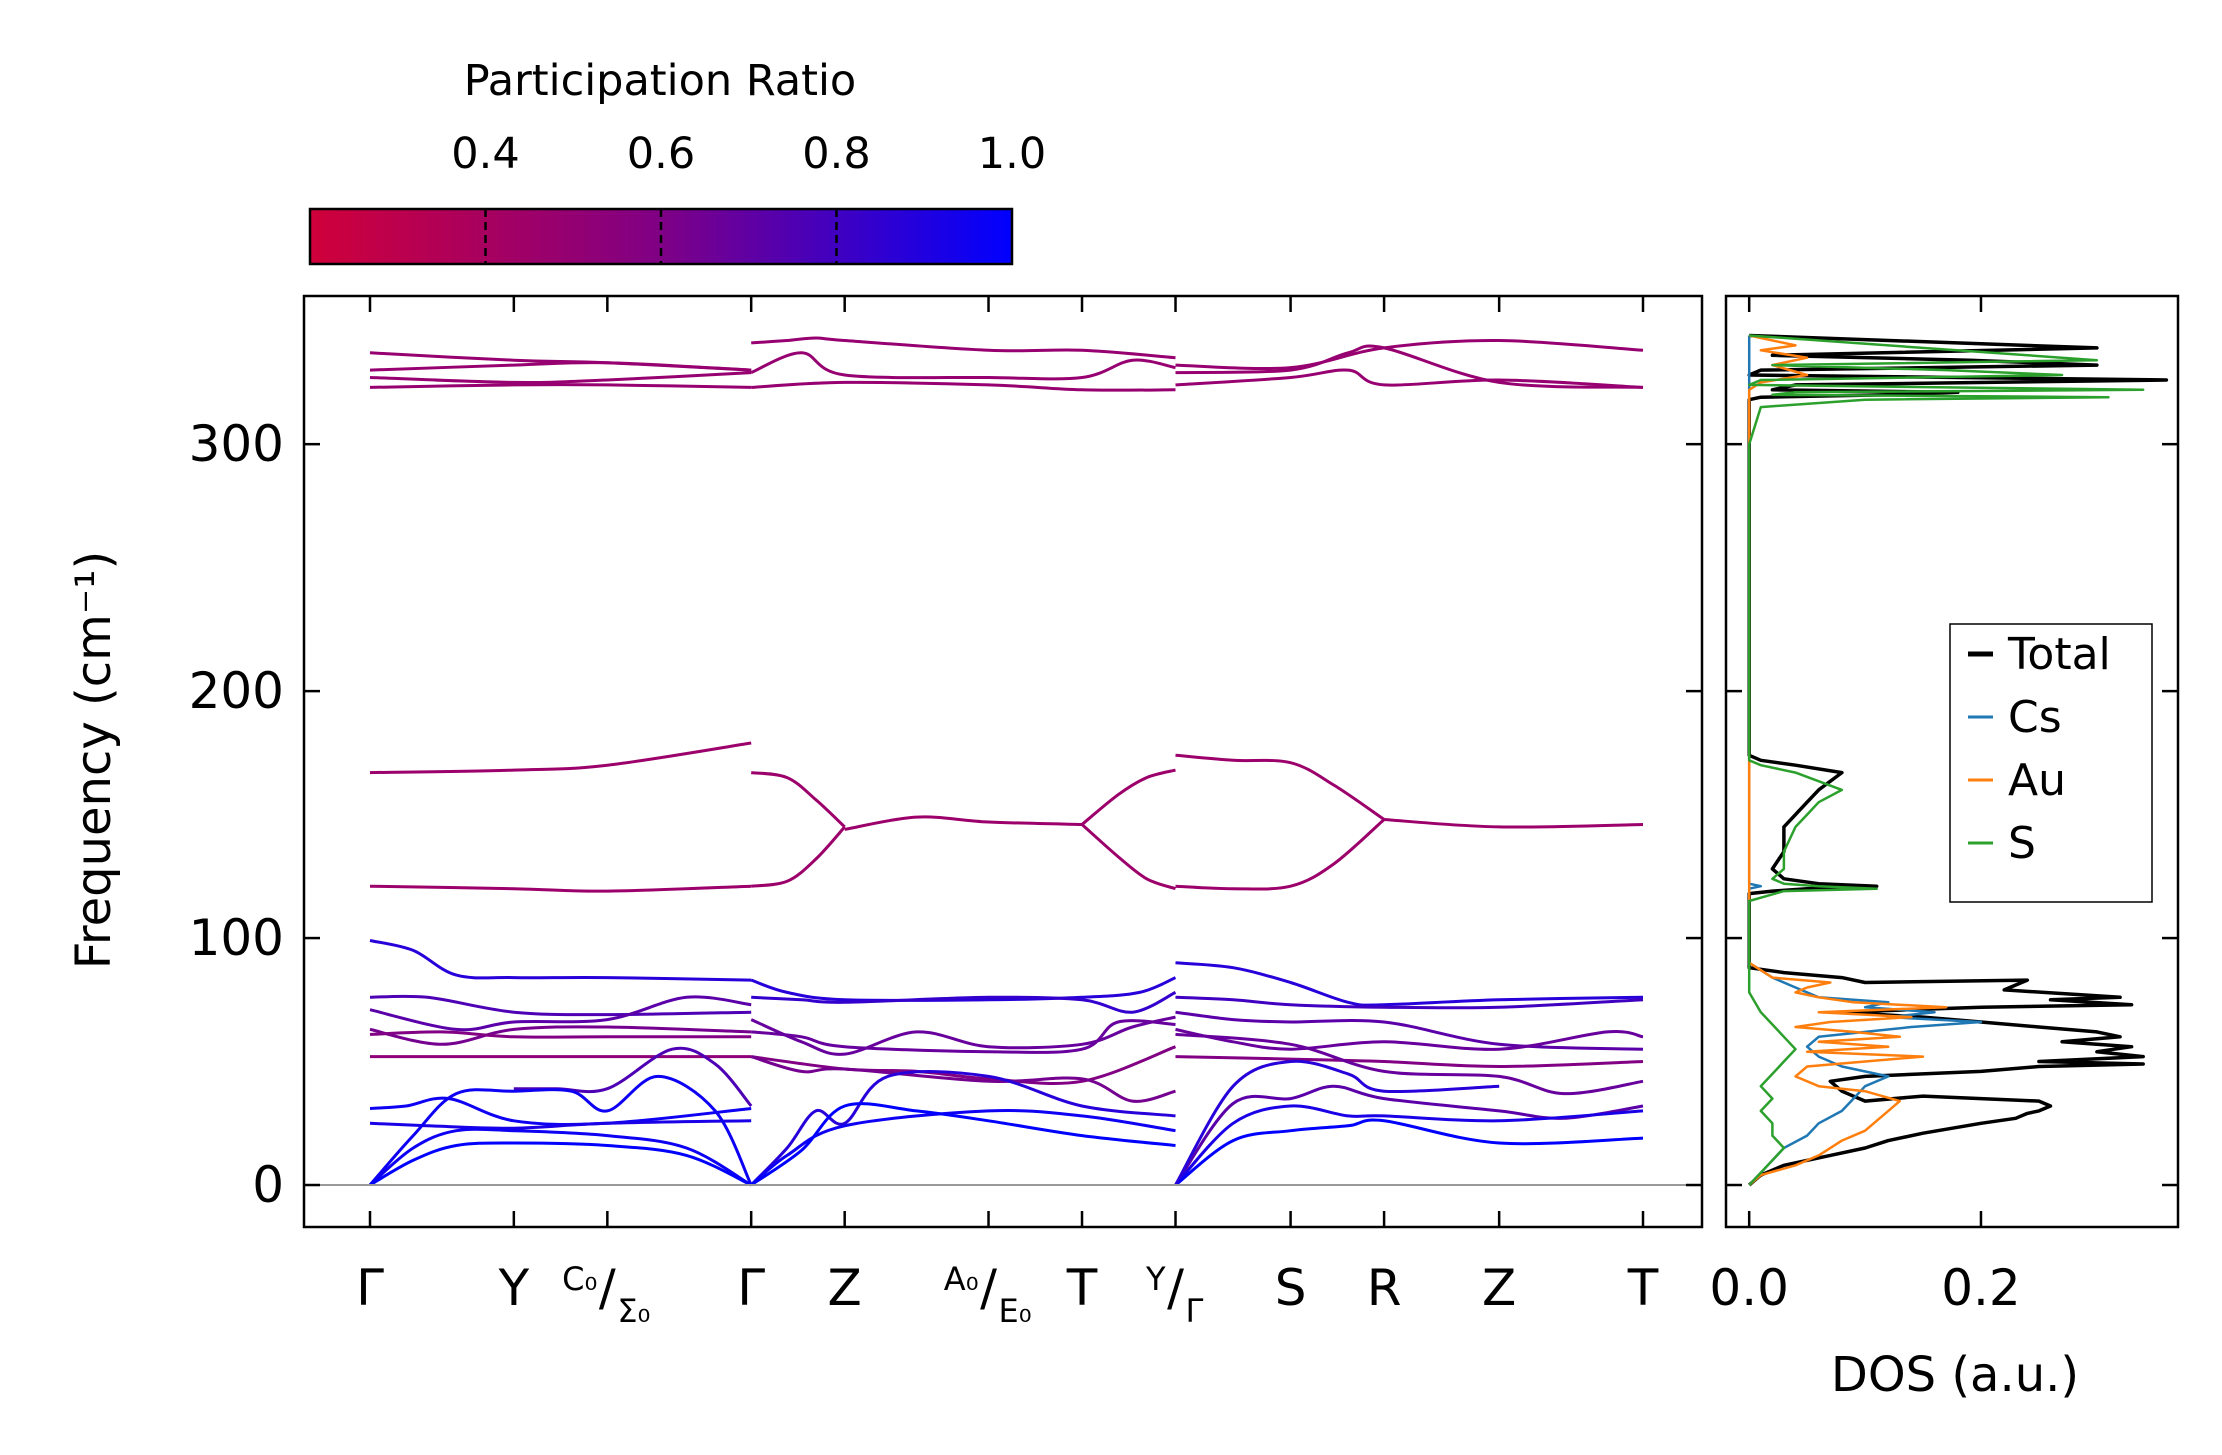 The width and height of the screenshot is (2222, 1455). Describe the element at coordinates (660, 81) in the screenshot. I see `colorbar-label: Participation Ratio` at that location.